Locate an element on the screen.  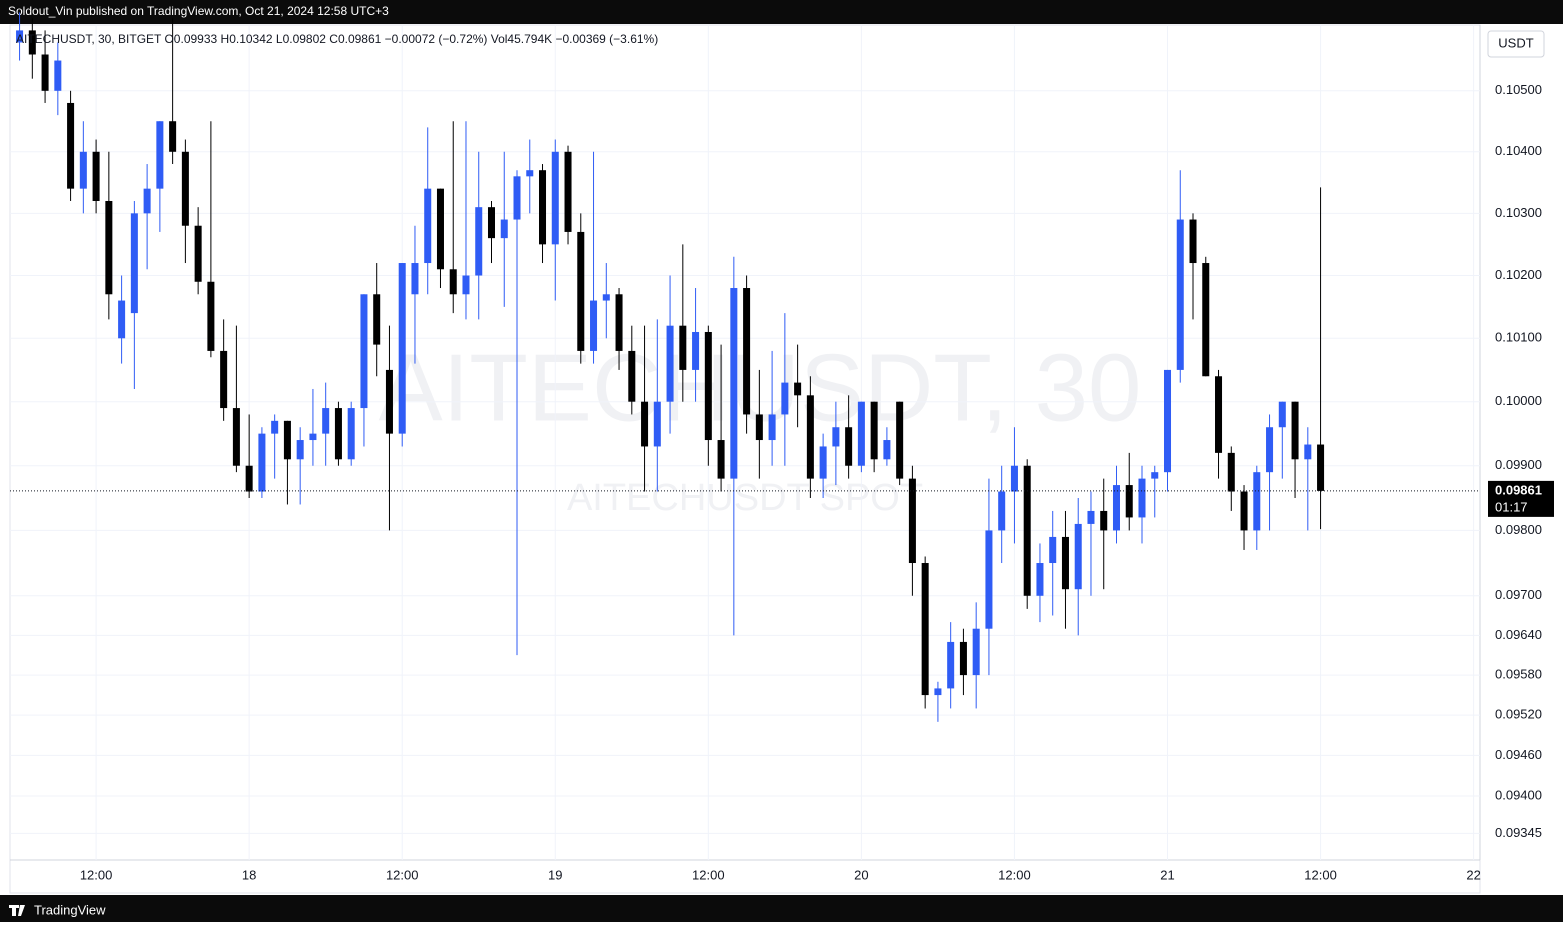
y-tick-label: 0.09700 is located at coordinates (1518, 594).